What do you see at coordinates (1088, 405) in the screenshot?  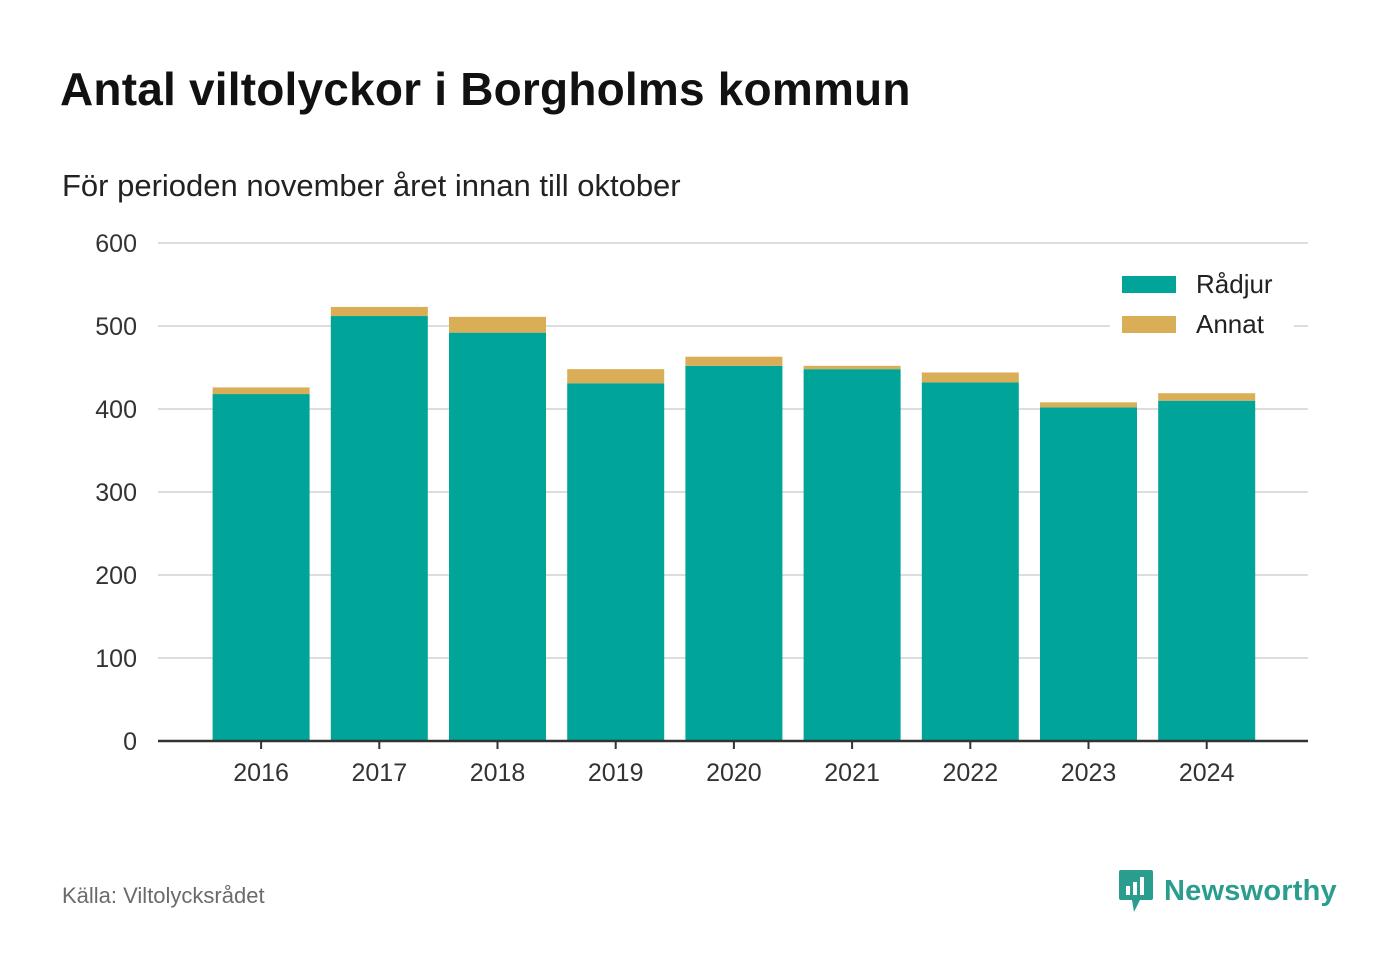 I see `bar-annat-2023` at bounding box center [1088, 405].